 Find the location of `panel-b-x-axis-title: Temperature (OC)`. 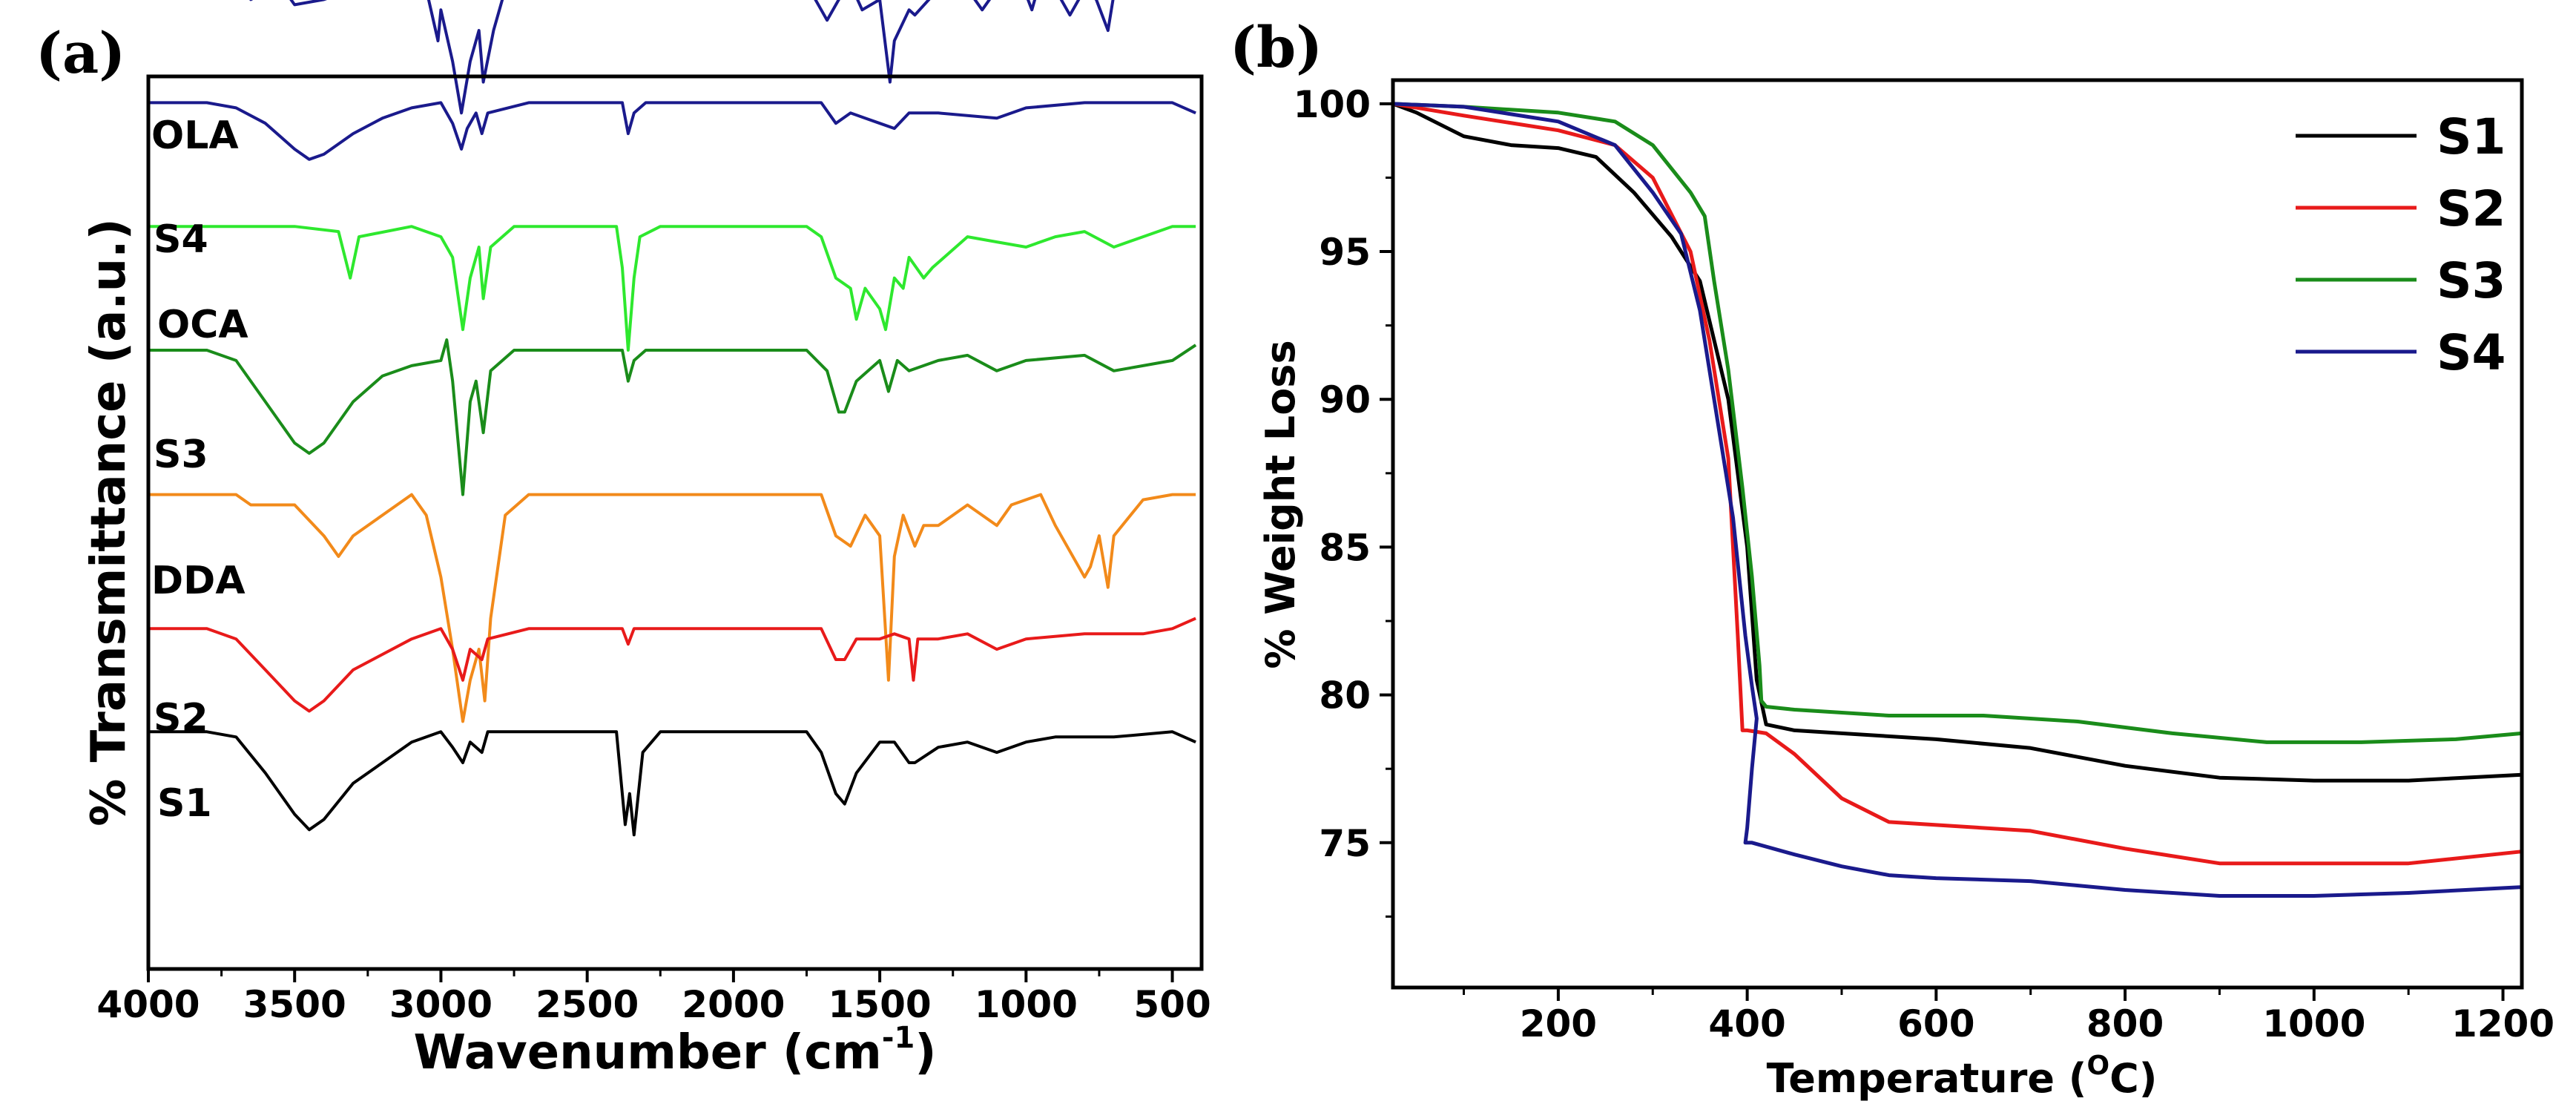

panel-b-x-axis-title: Temperature (OC) is located at coordinates (1962, 1076).